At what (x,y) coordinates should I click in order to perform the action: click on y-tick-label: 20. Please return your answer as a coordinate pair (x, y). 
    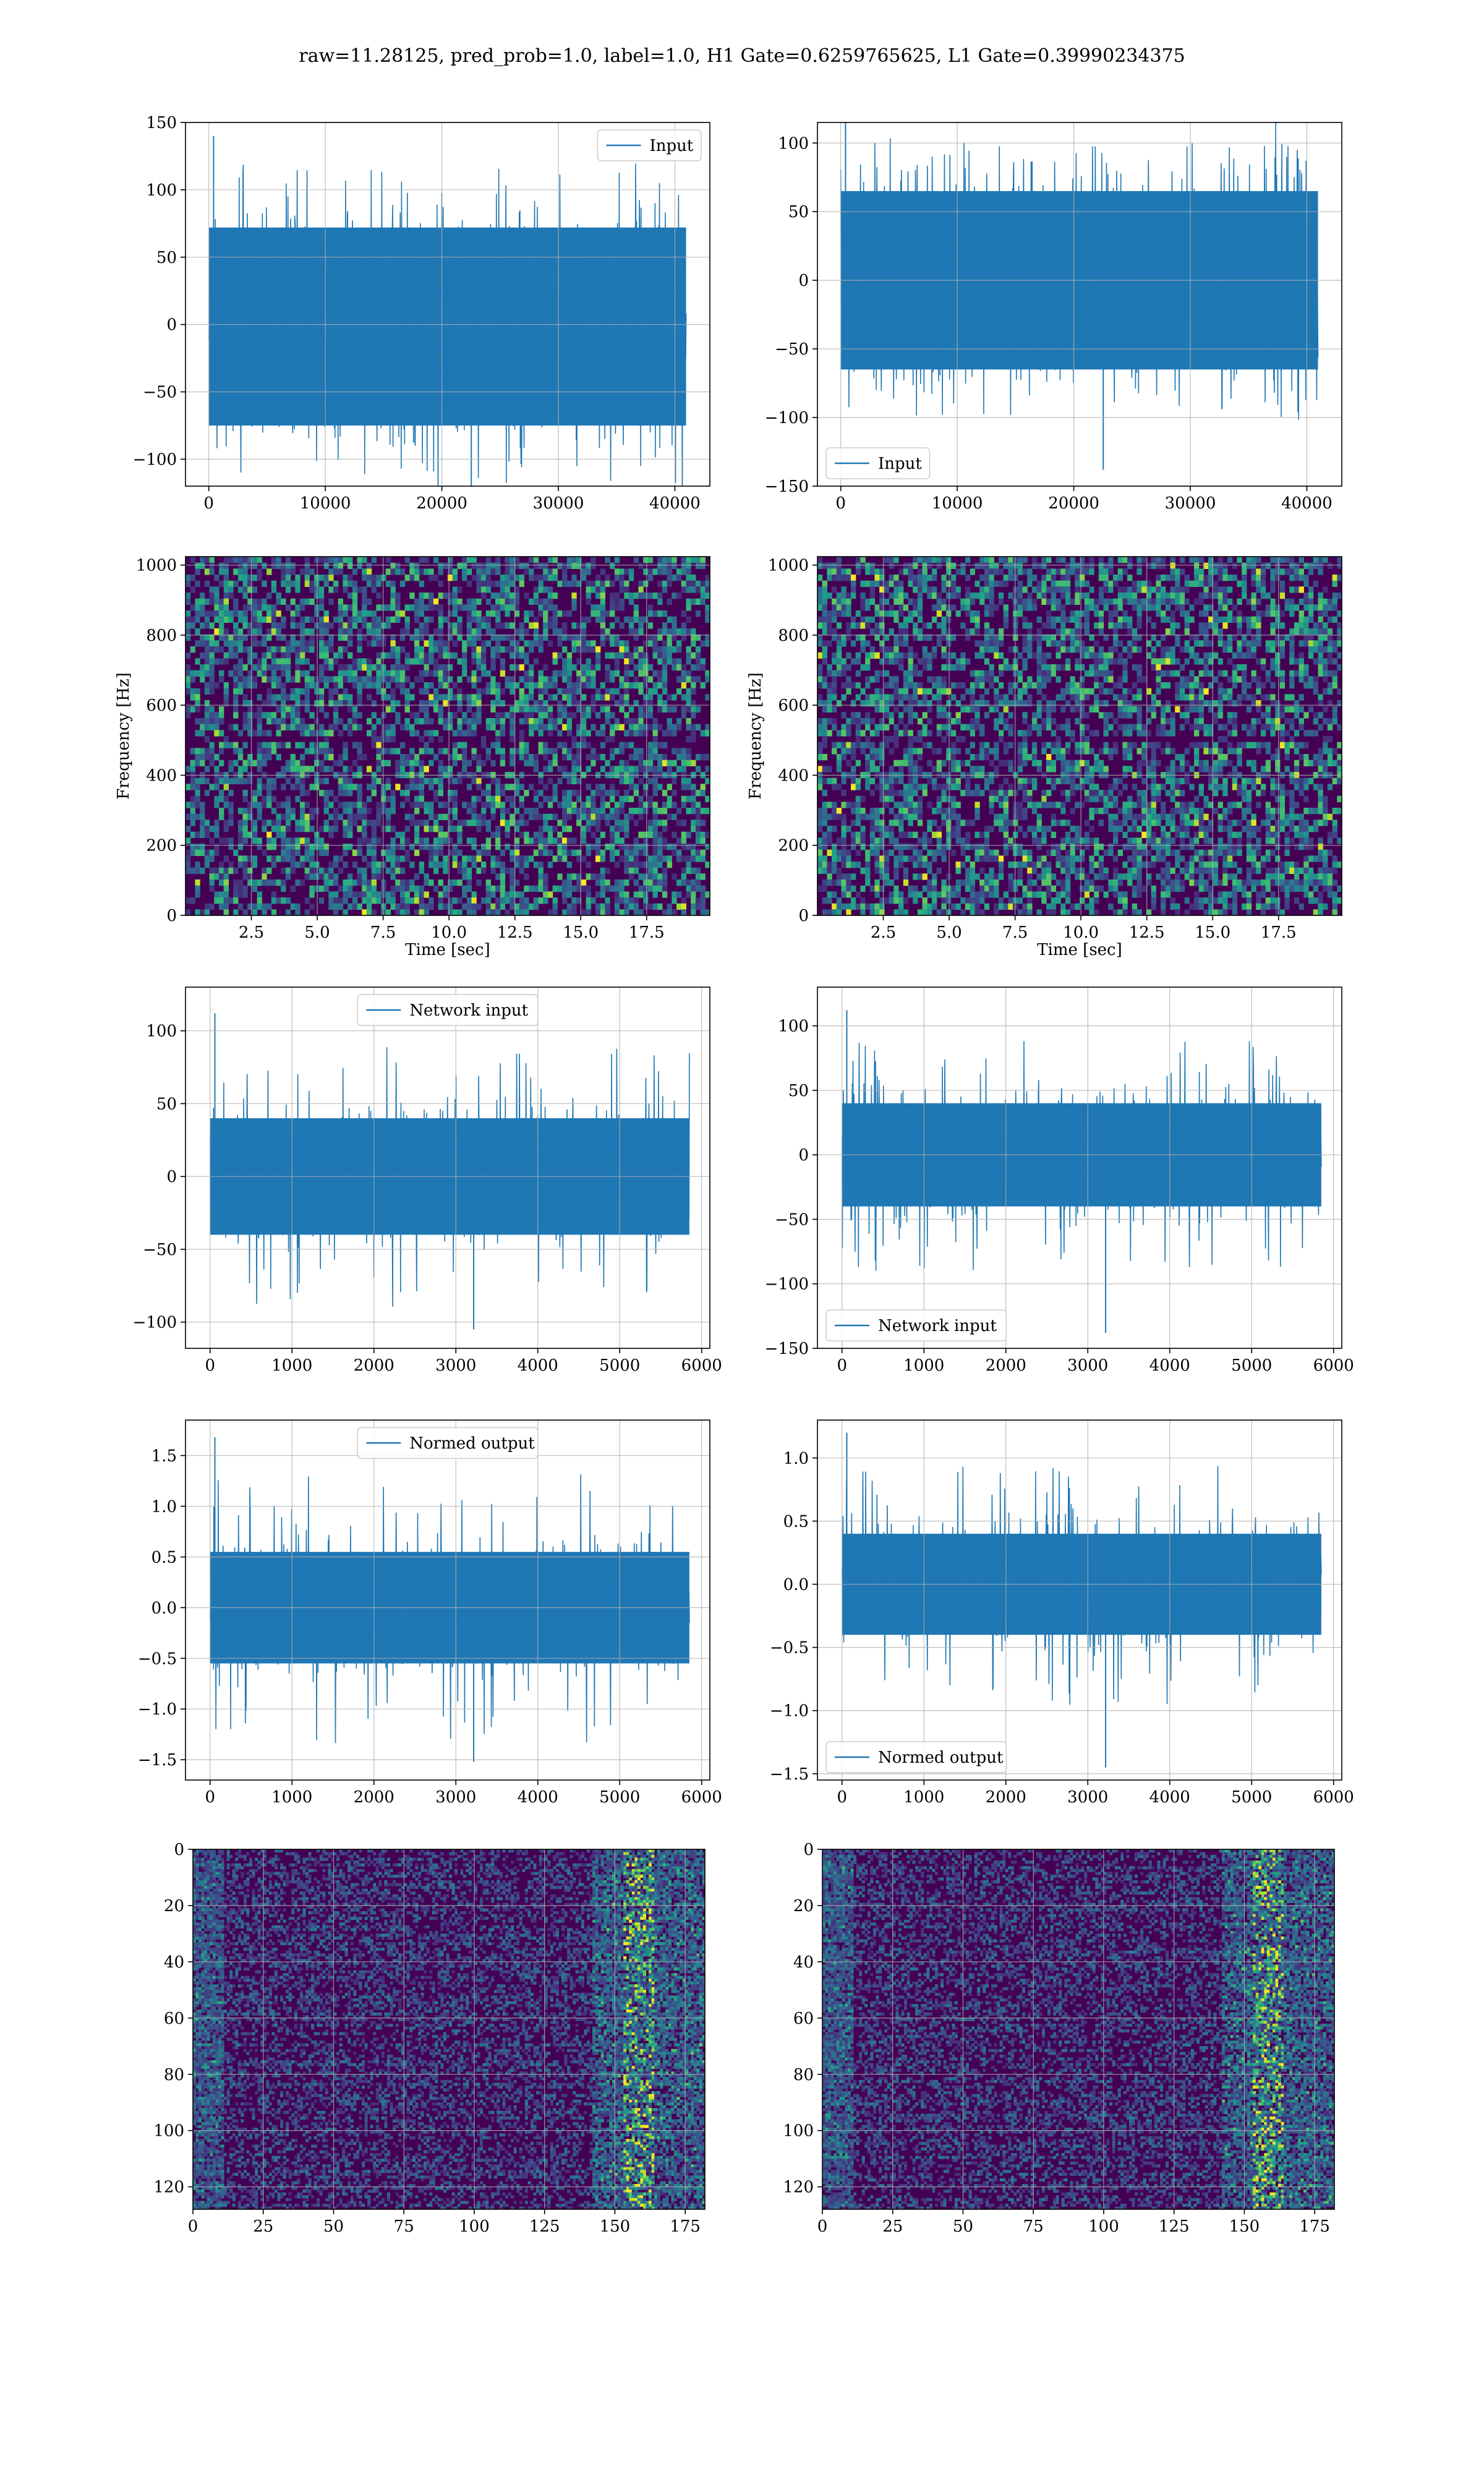
    Looking at the image, I should click on (803, 1906).